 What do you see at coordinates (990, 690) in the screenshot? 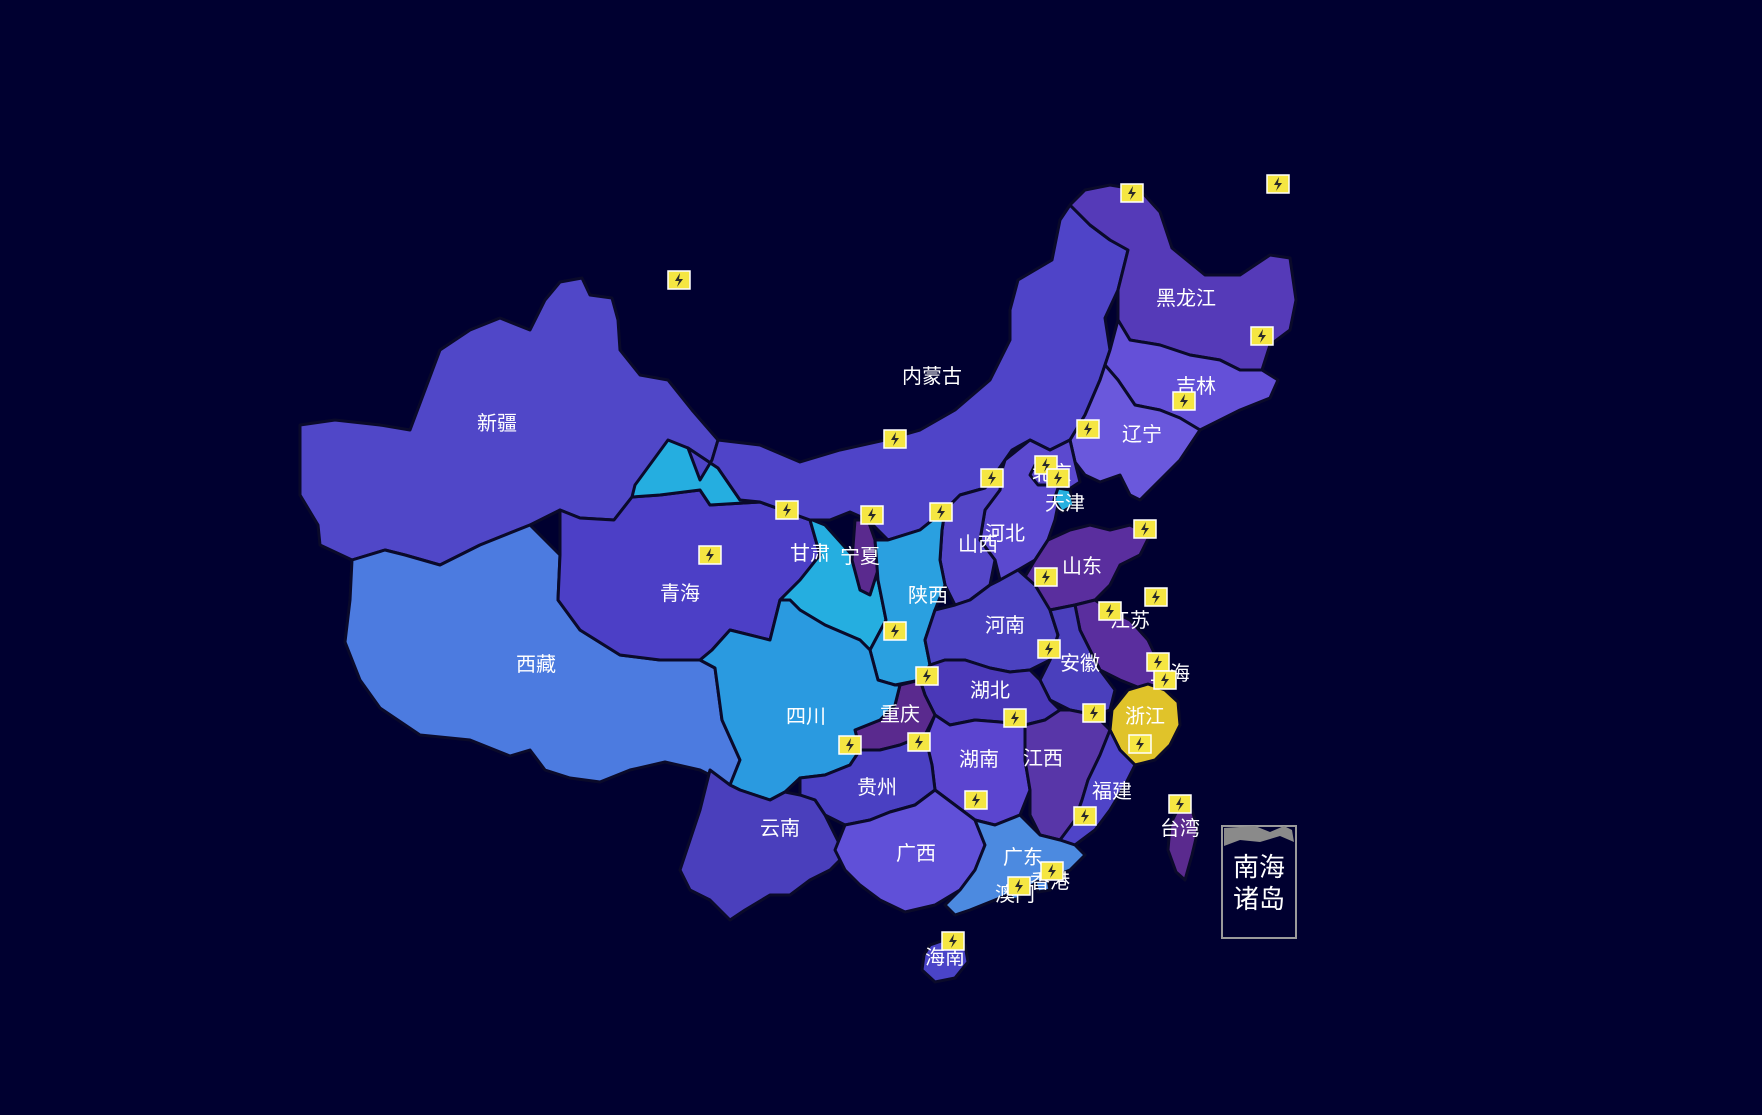
I see `label-hubei: 湖北` at bounding box center [990, 690].